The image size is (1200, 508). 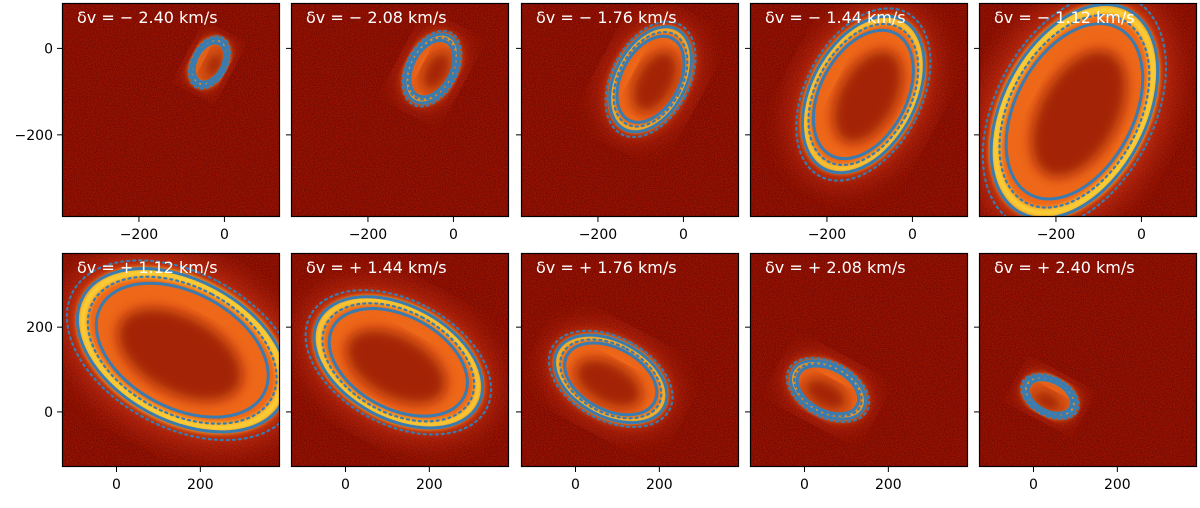 What do you see at coordinates (376, 17) in the screenshot?
I see `panel-title: δv = − 2.08 km/s` at bounding box center [376, 17].